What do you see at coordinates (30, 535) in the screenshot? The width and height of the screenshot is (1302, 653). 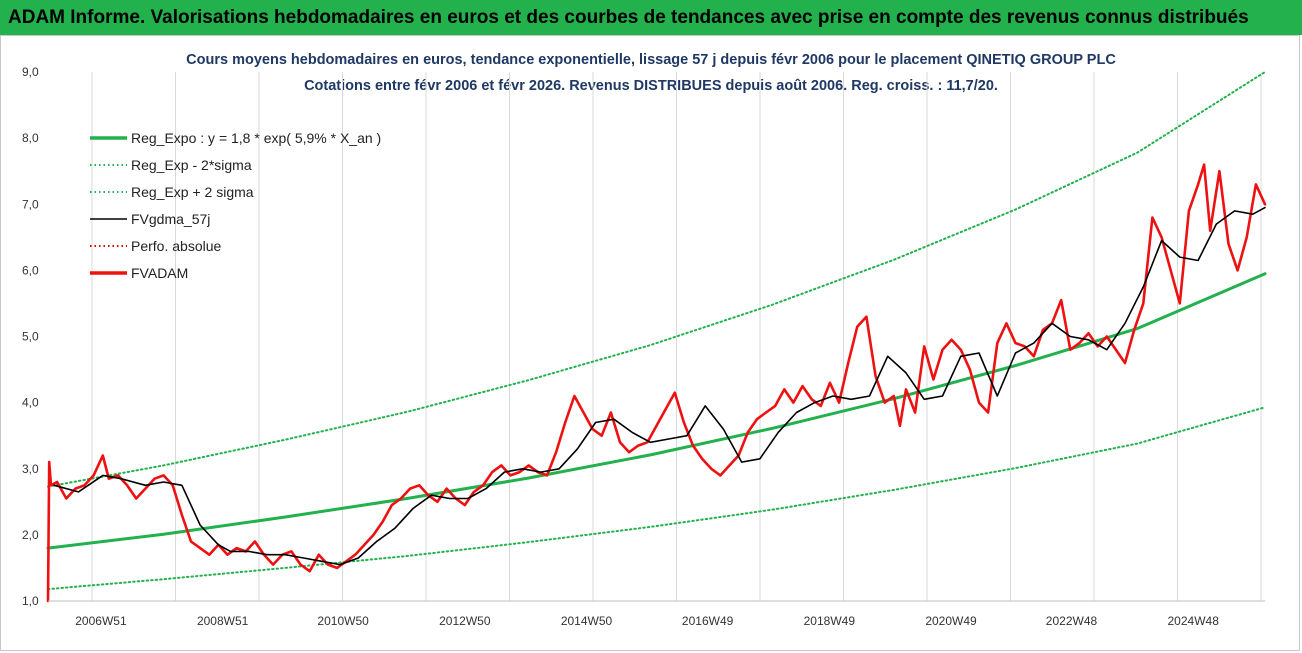 I see `y-tick-label: 2,0` at bounding box center [30, 535].